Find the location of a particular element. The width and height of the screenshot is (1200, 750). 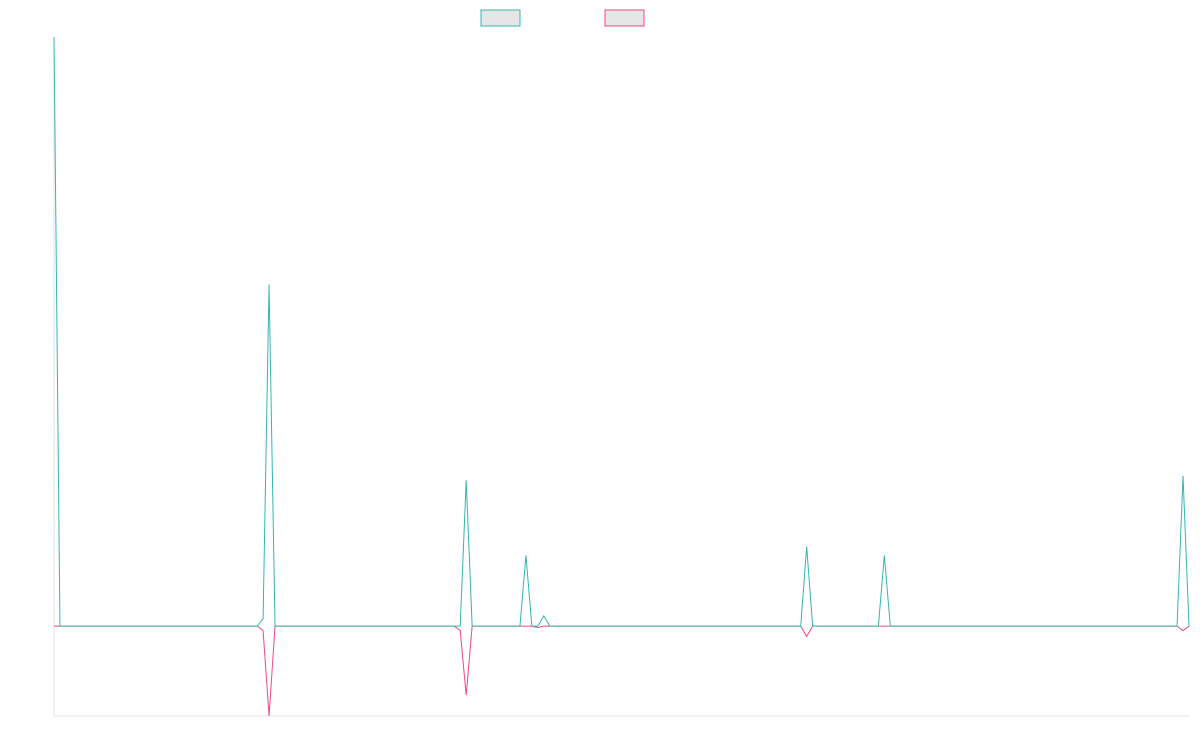

legend-swatch-series-b is located at coordinates (624, 18).